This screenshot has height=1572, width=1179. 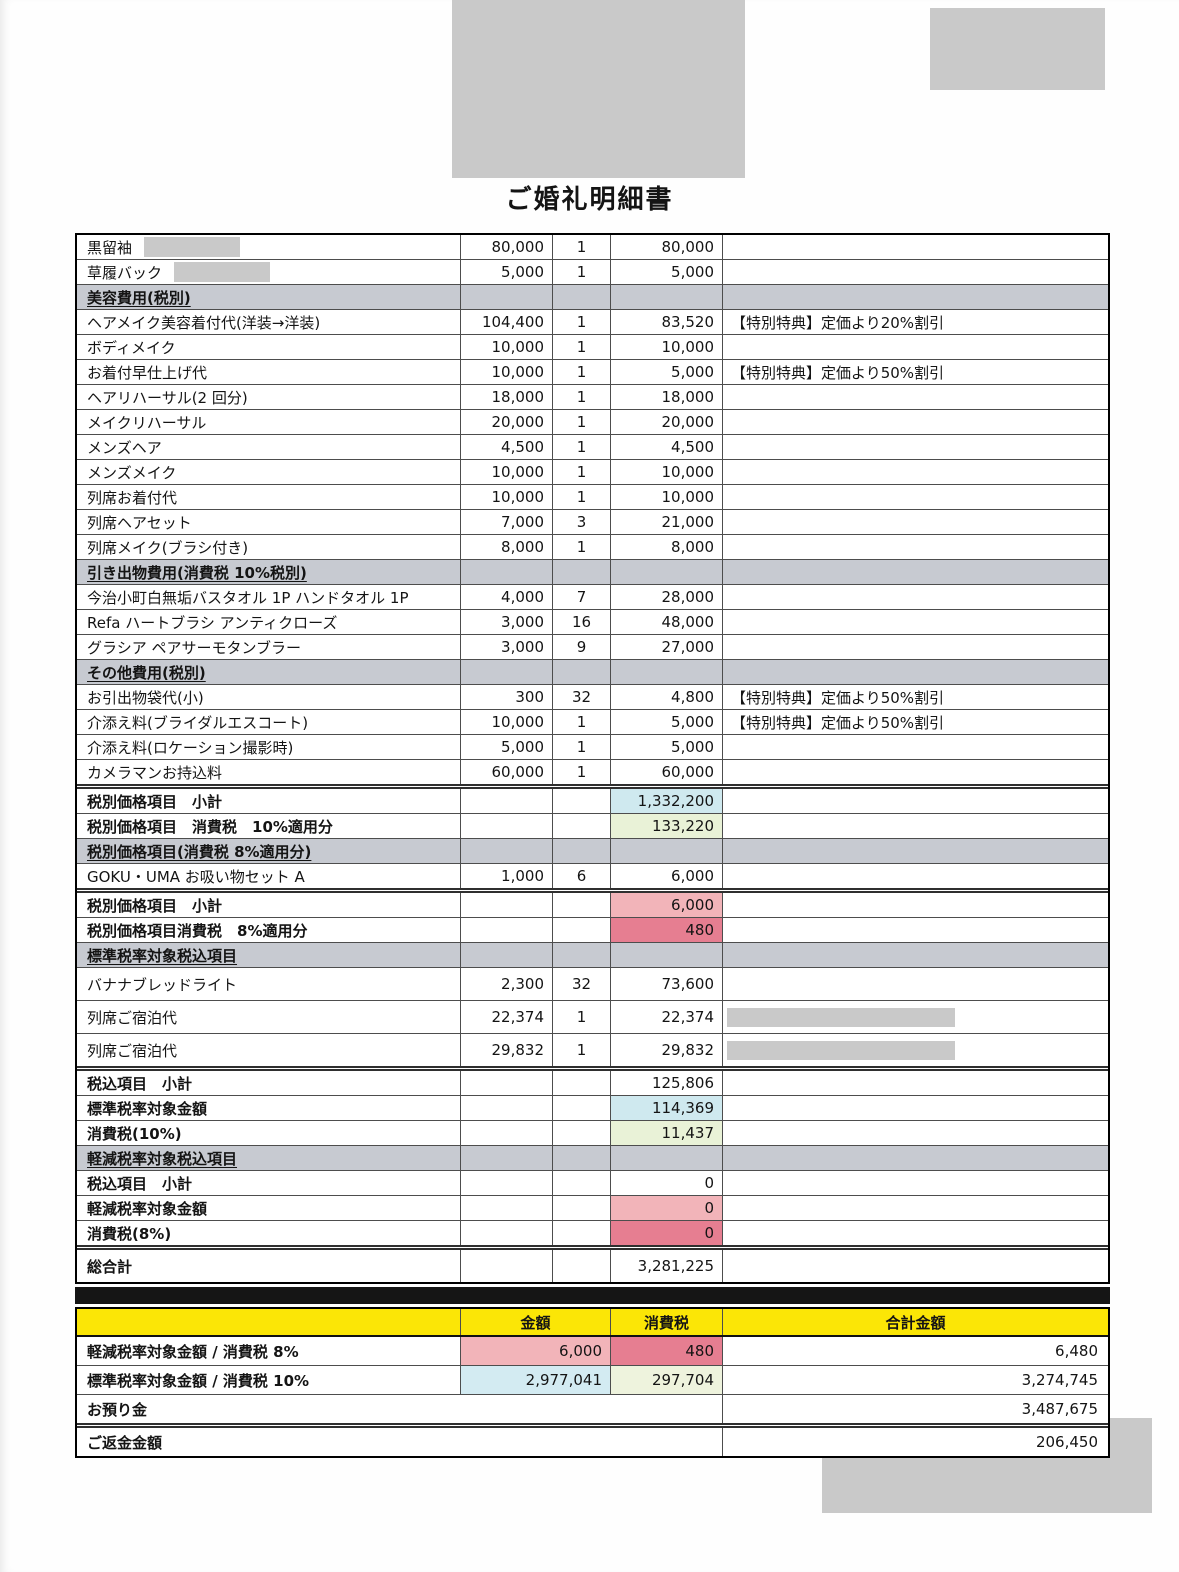 I want to click on item-name-cell: 標準税率対象金額, so click(x=269, y=1108).